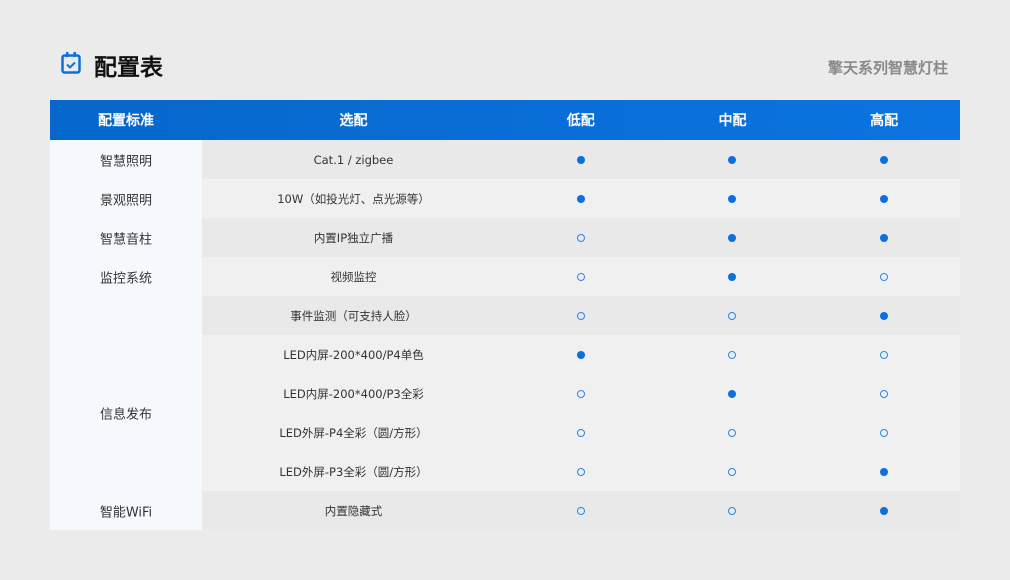  I want to click on table-row: 视频监控, so click(581, 276).